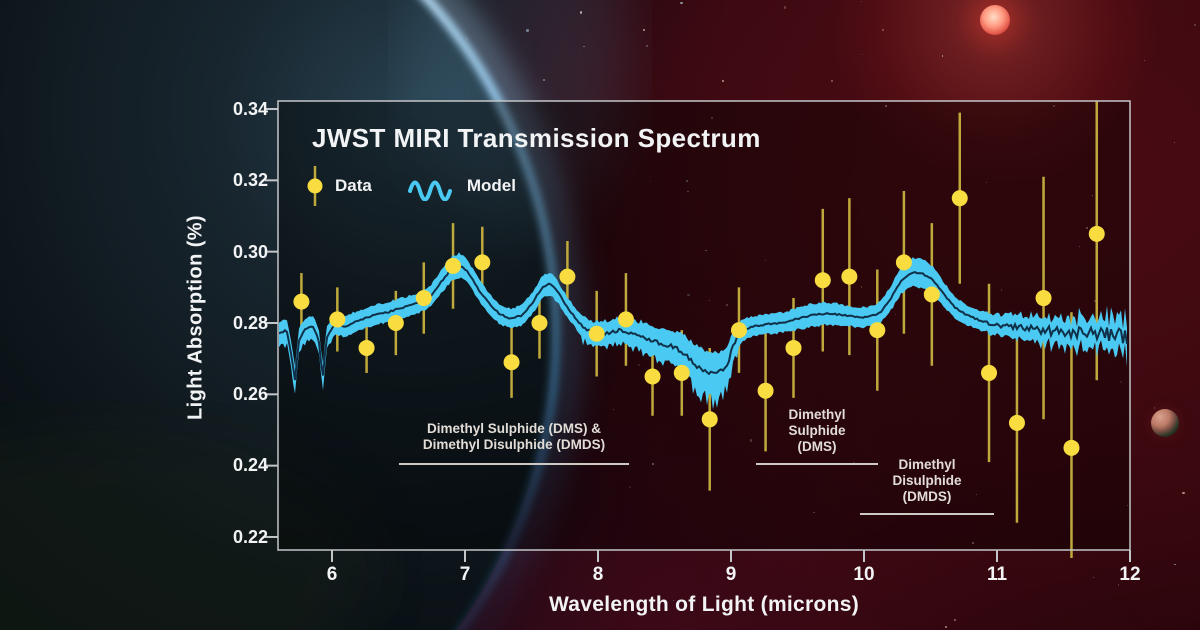  I want to click on annotation-line: Disulphide, so click(927, 480).